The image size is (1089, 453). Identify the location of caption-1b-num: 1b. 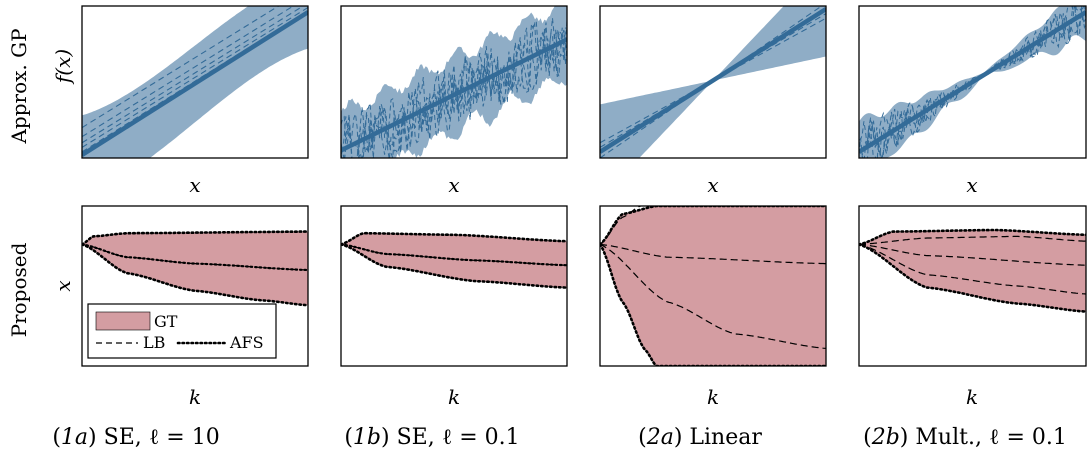
(367, 437).